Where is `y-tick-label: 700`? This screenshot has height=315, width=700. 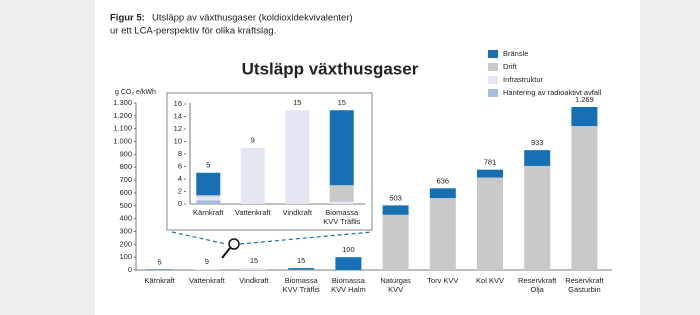 y-tick-label: 700 is located at coordinates (125, 179).